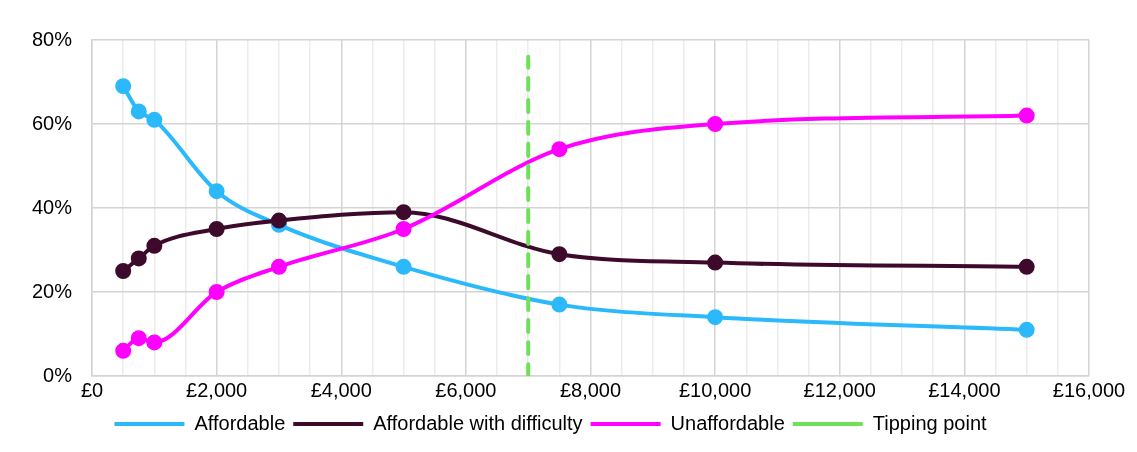  I want to click on y-tick-label: 60%, so click(52, 122).